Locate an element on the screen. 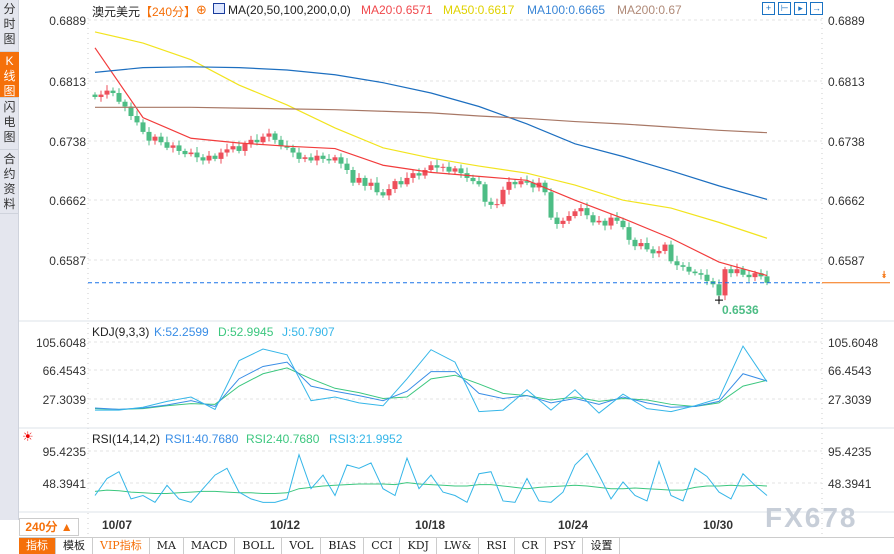 Image resolution: width=894 pixels, height=554 pixels. indicator-tab: BOLL is located at coordinates (259, 546).